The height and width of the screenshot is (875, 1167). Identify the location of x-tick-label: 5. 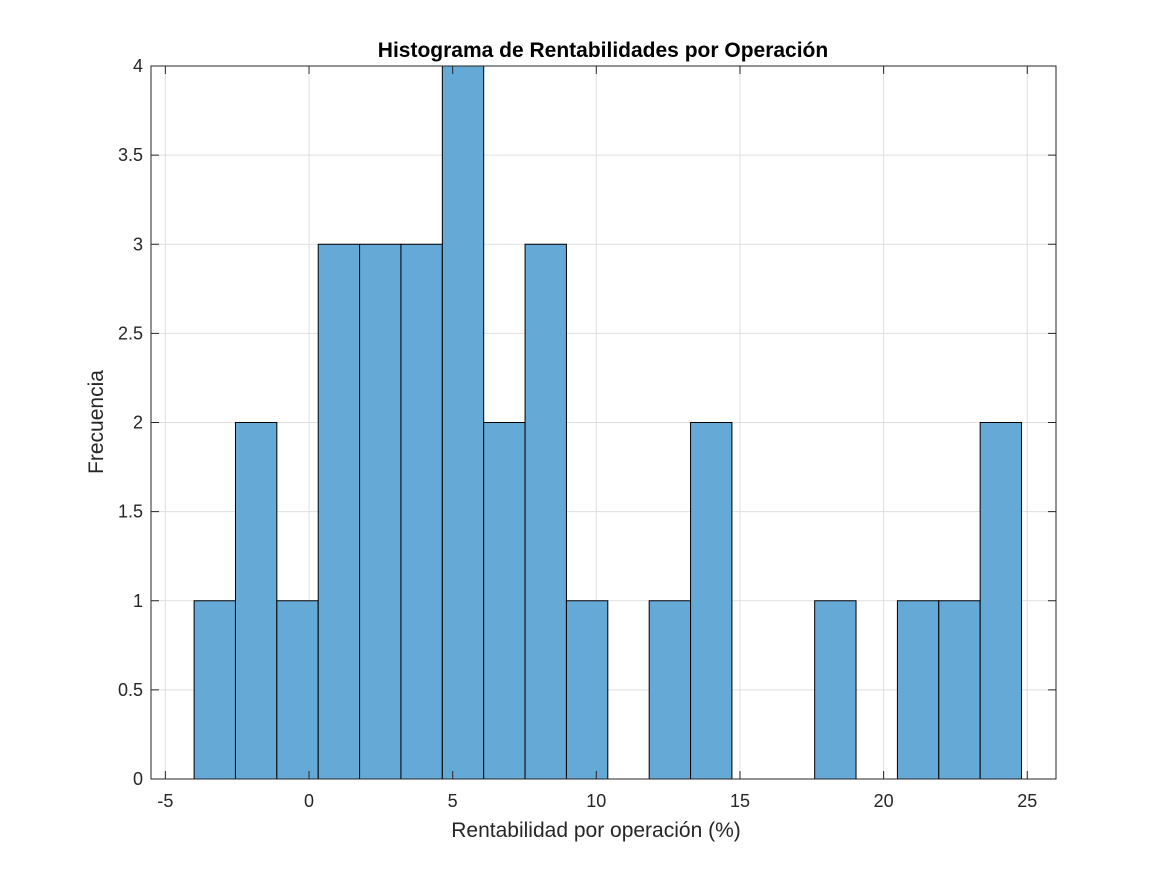
(453, 801).